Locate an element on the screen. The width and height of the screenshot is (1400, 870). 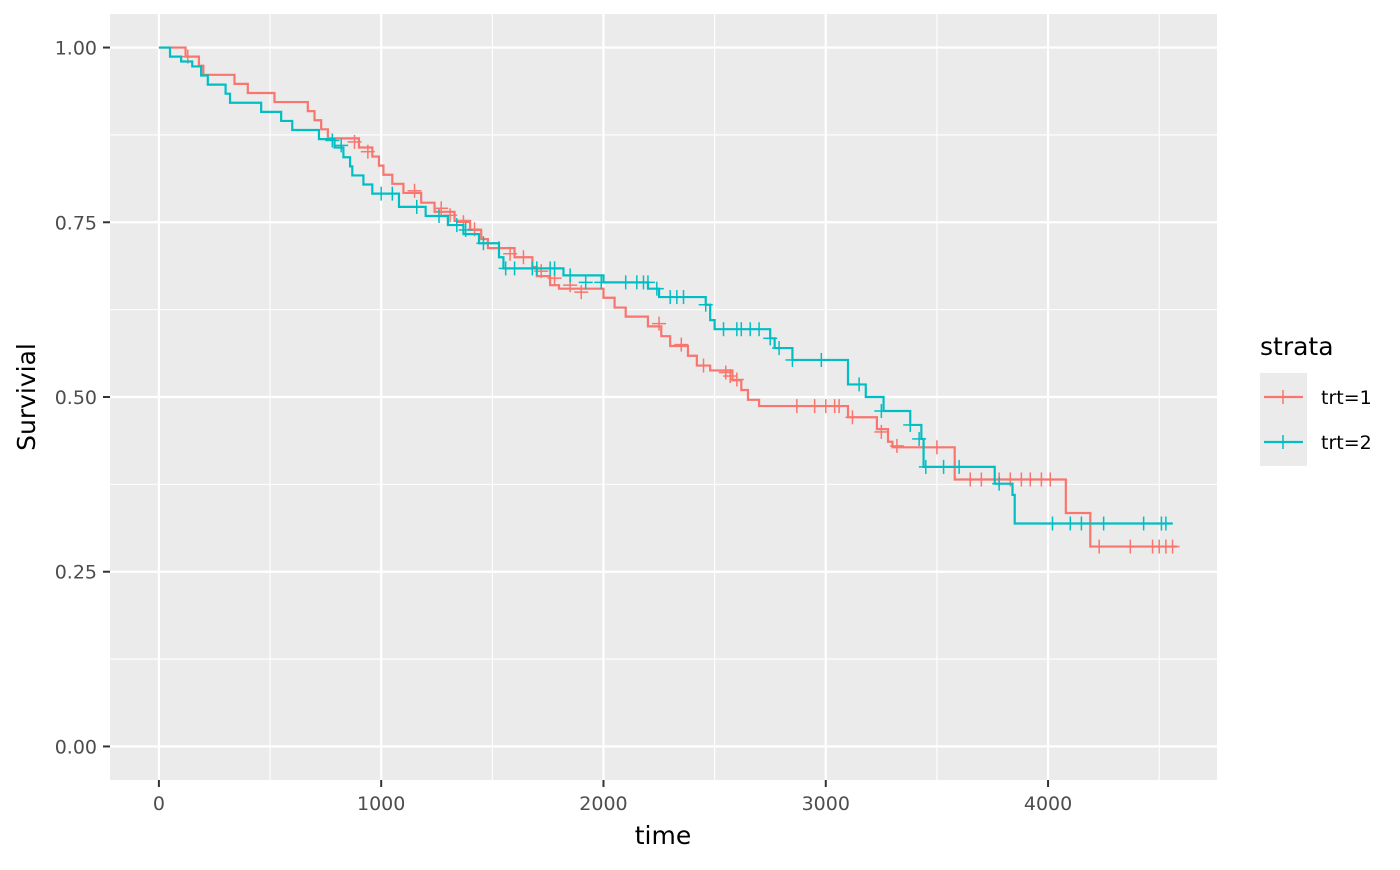
y-tick-label: 1.00 is located at coordinates (76, 49).